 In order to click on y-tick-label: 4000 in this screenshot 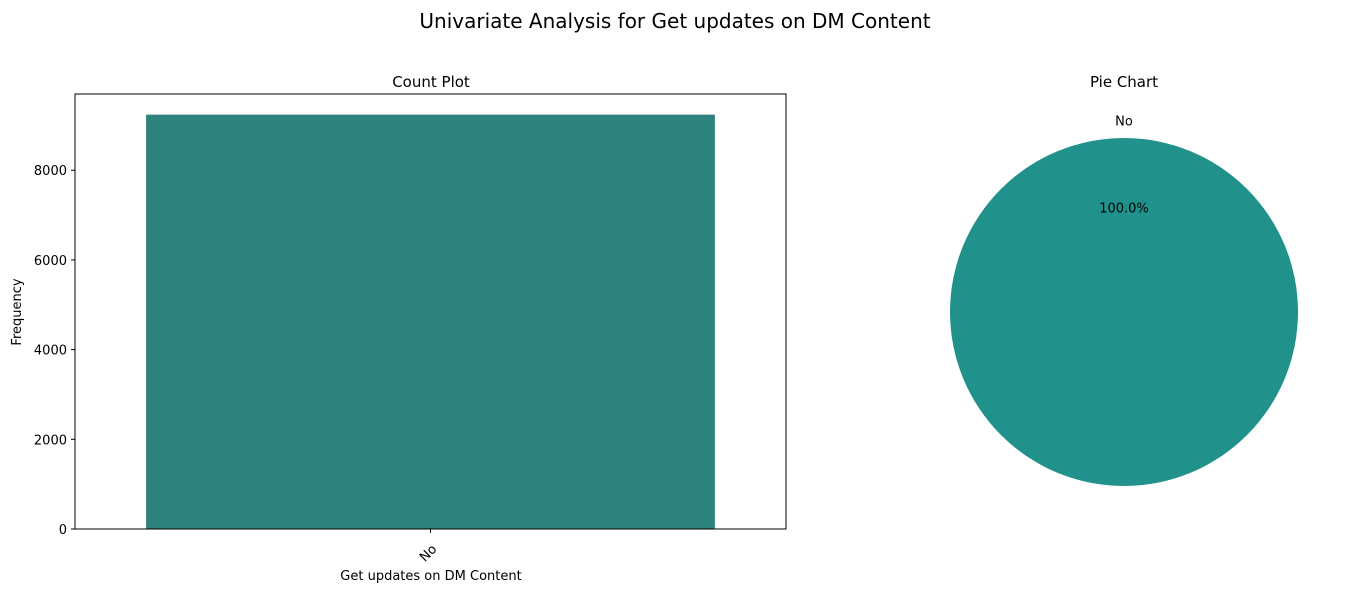, I will do `click(50, 351)`.